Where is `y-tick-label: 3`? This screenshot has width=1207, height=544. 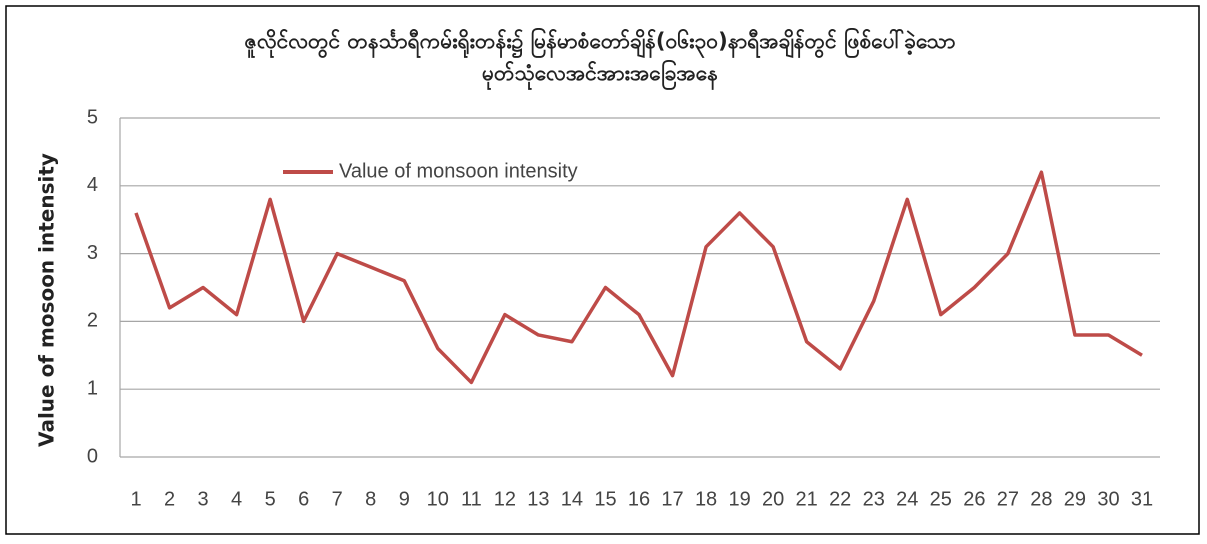 y-tick-label: 3 is located at coordinates (92, 253).